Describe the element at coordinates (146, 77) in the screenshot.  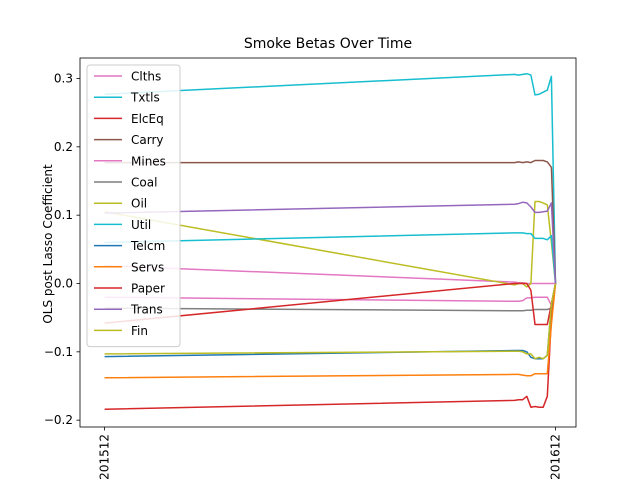
I see `legend-label-clths: Clths` at that location.